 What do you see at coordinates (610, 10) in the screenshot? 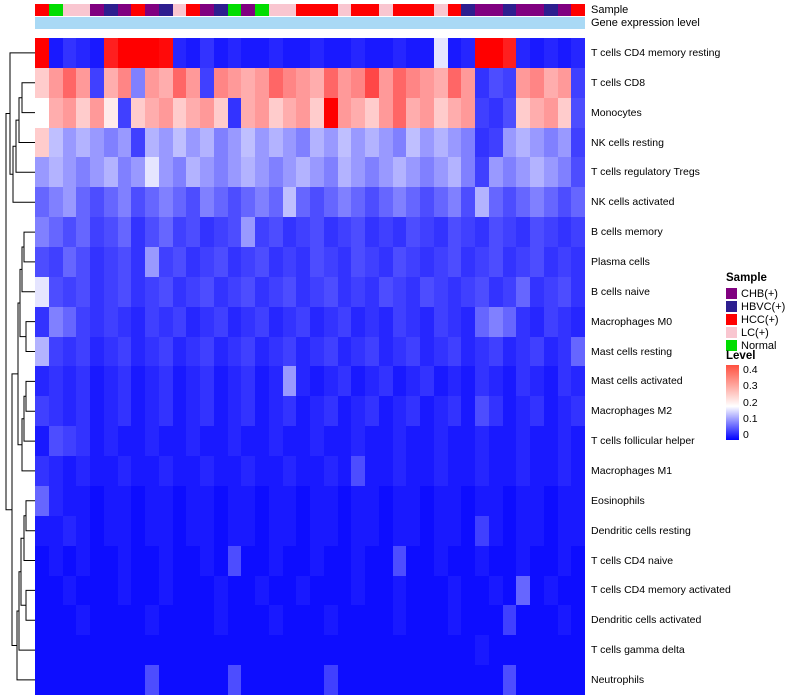
I see `sample-annotation-label: Sample` at bounding box center [610, 10].